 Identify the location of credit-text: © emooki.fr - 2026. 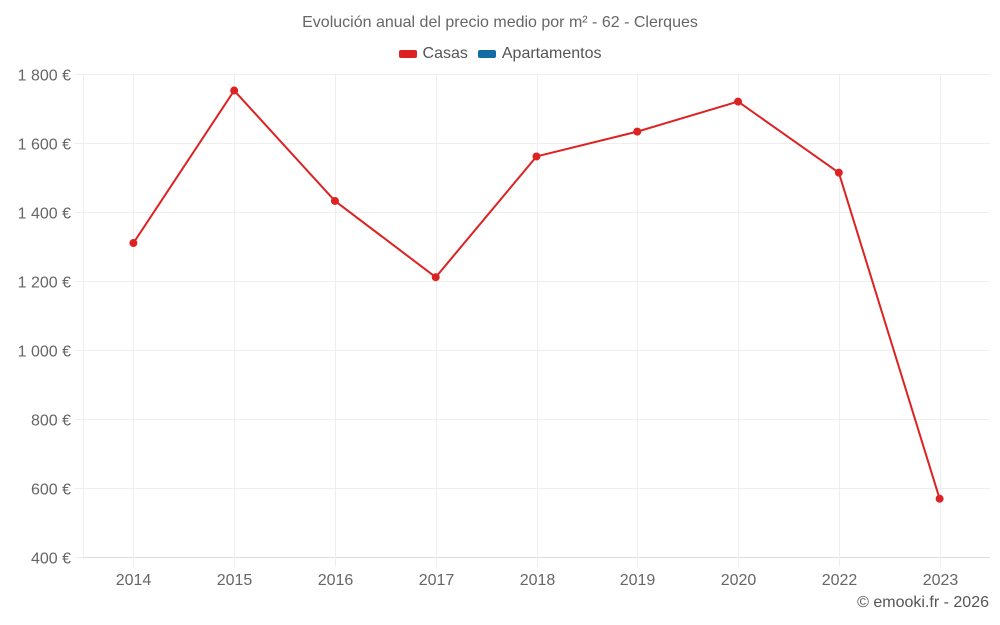
(923, 602).